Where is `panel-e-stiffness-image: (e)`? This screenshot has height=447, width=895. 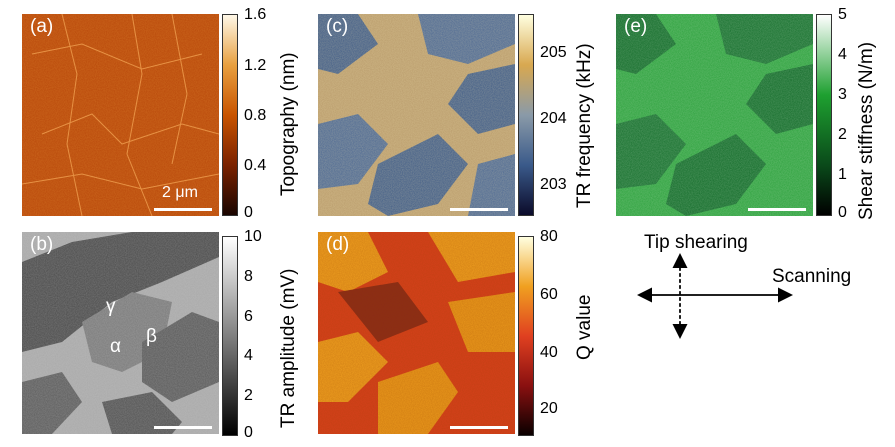 panel-e-stiffness-image: (e) is located at coordinates (714, 115).